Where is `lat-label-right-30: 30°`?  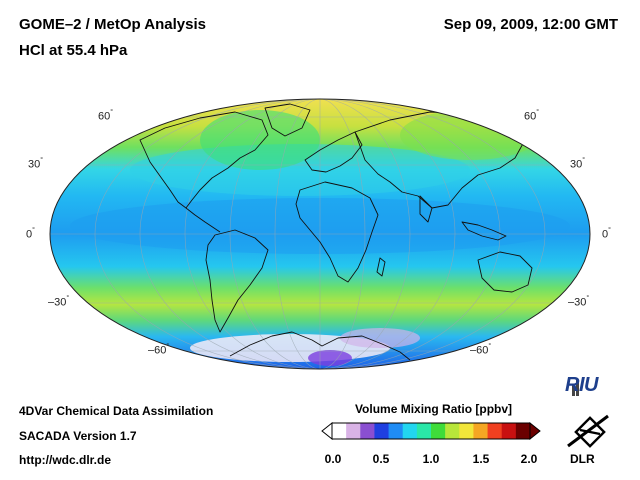 lat-label-right-30: 30° is located at coordinates (578, 164).